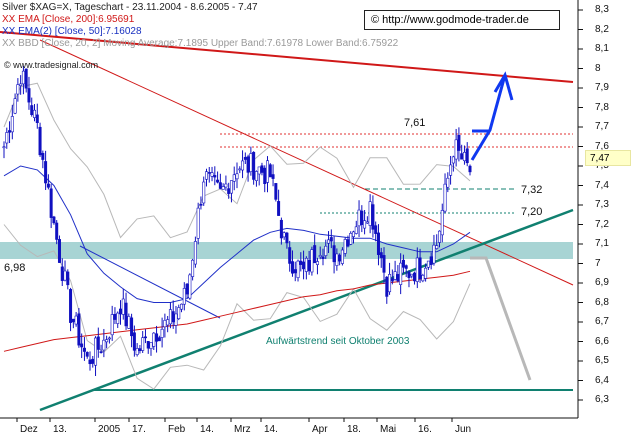  What do you see at coordinates (388, 429) in the screenshot?
I see `time-tick-label: Mai` at bounding box center [388, 429].